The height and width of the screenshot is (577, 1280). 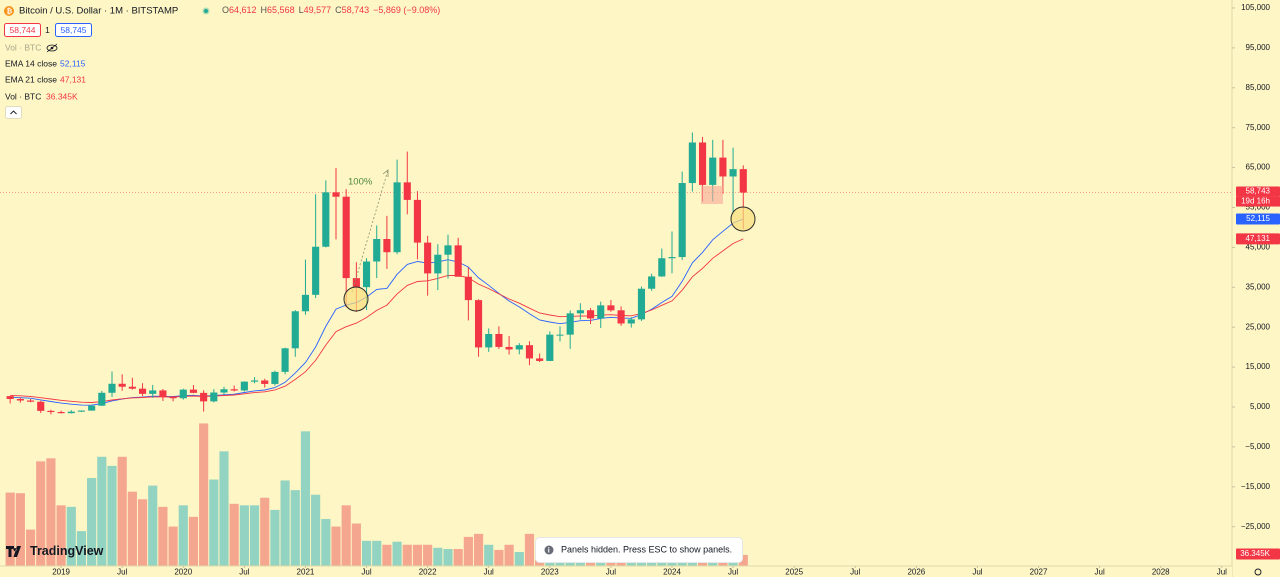 I want to click on ask-price: 58,745, so click(x=74, y=30).